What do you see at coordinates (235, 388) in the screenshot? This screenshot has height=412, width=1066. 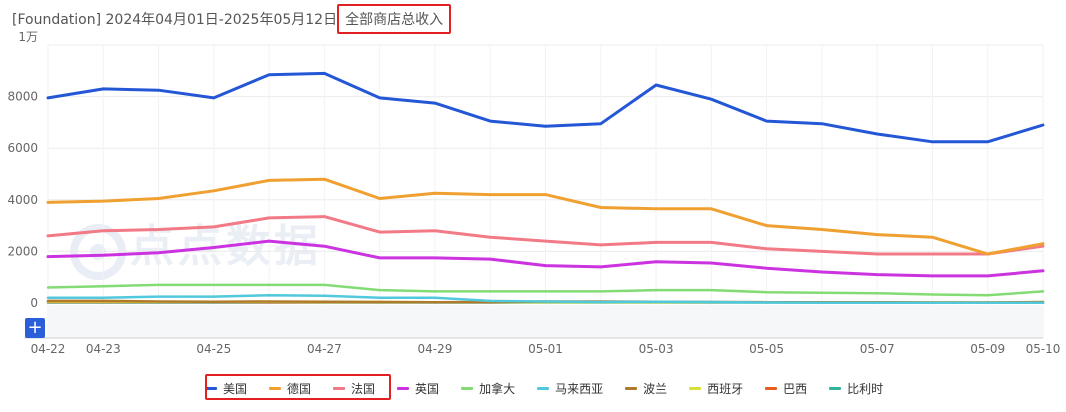 I see `legend-label: 美国` at bounding box center [235, 388].